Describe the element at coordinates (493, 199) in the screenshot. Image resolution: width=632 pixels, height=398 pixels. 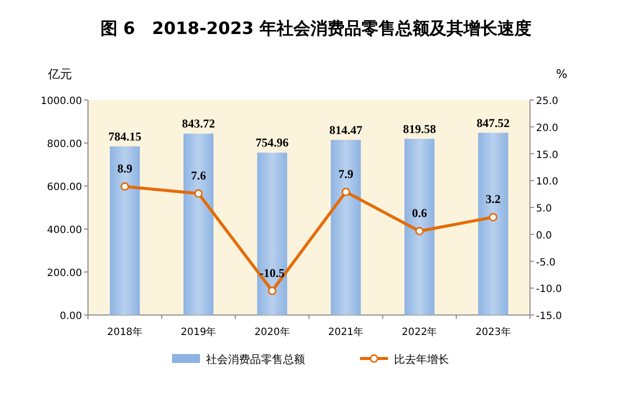
I see `data-label: 3.2` at that location.